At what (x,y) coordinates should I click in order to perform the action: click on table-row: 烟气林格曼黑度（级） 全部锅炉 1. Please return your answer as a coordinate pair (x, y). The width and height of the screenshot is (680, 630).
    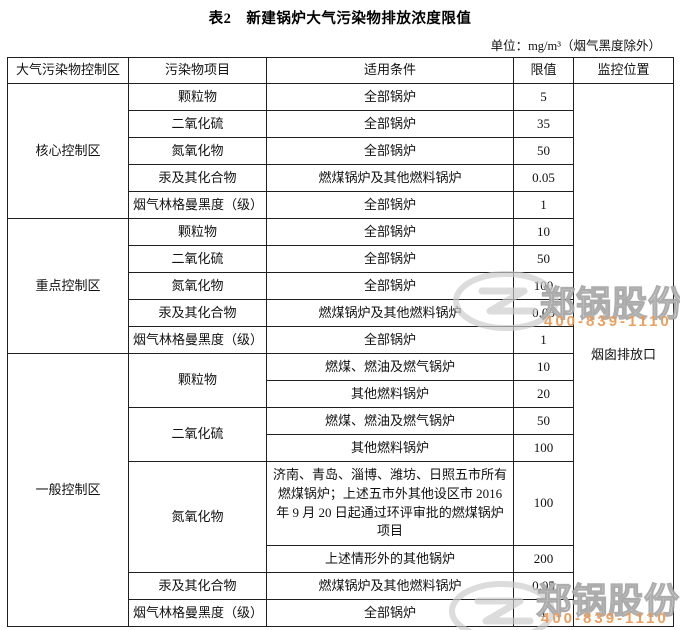
    Looking at the image, I should click on (341, 205).